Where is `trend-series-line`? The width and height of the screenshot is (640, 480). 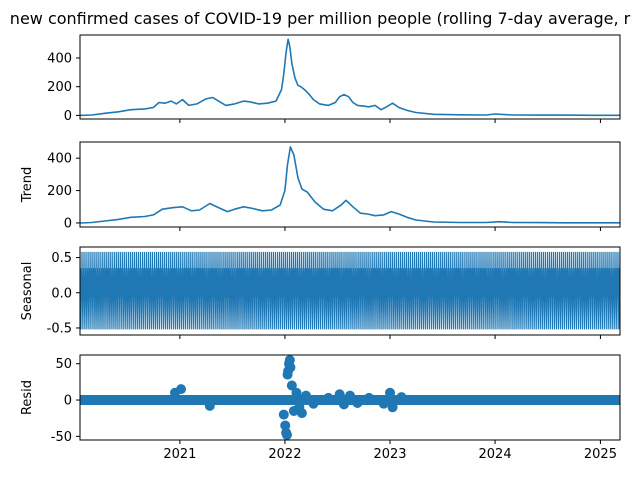
trend-series-line is located at coordinates (350, 185).